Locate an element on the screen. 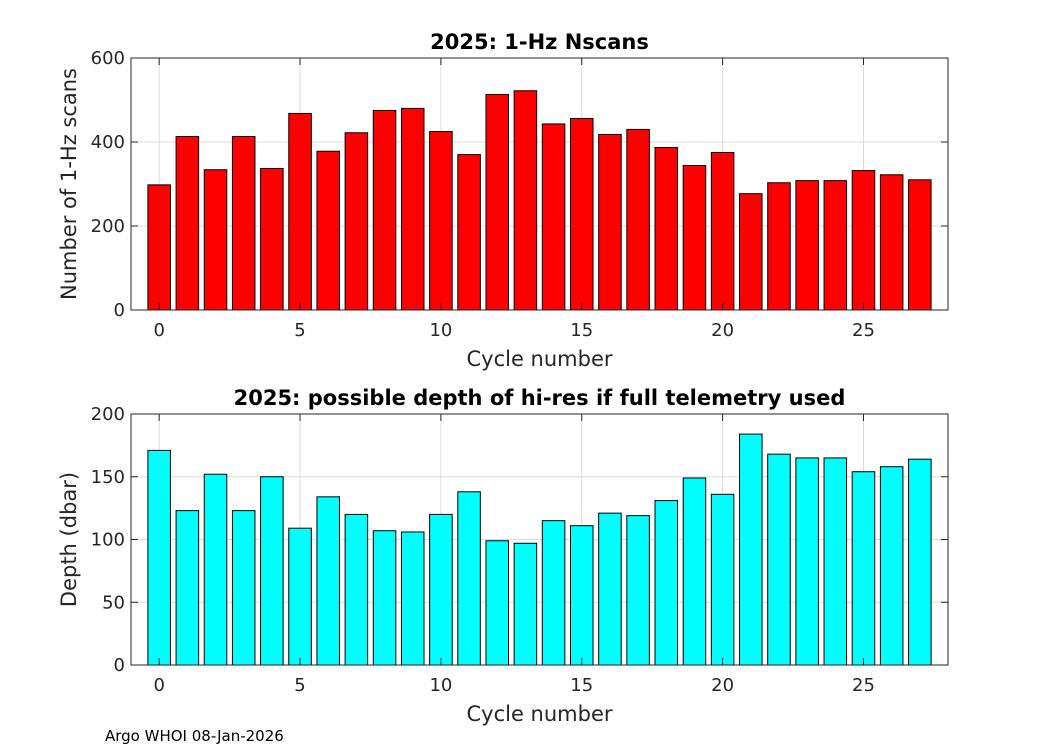  y-tick-label: 50 is located at coordinates (113, 602).